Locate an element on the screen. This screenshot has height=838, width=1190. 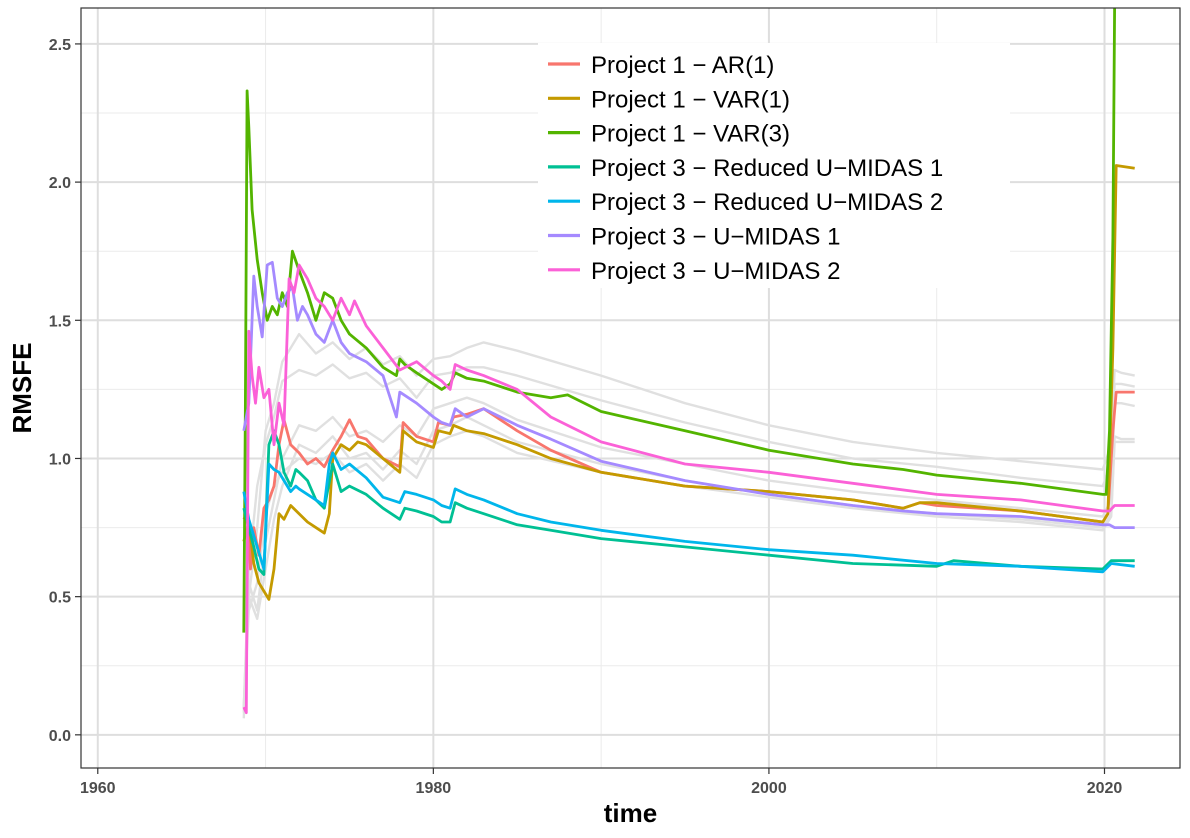
legend-label: Project 1 − AR(1) is located at coordinates (682, 65).